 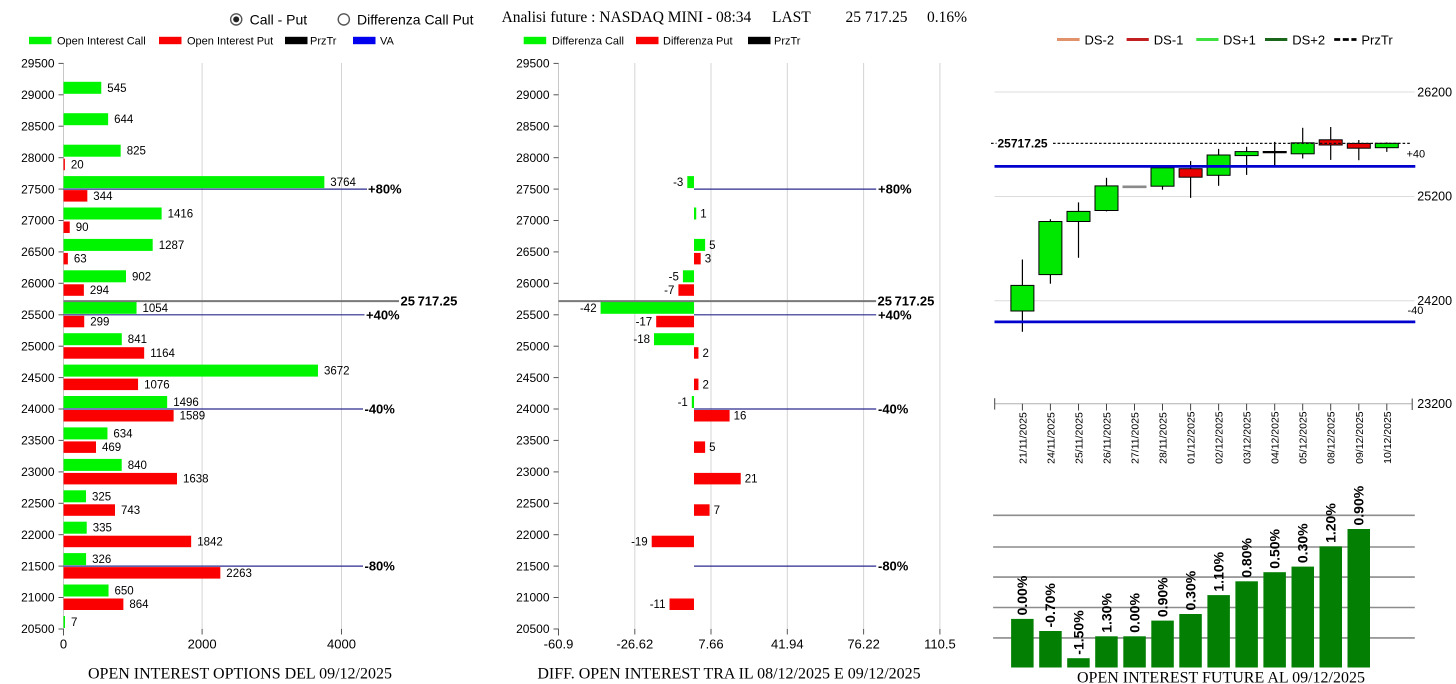 I want to click on svg-text: -7, so click(x=669, y=291).